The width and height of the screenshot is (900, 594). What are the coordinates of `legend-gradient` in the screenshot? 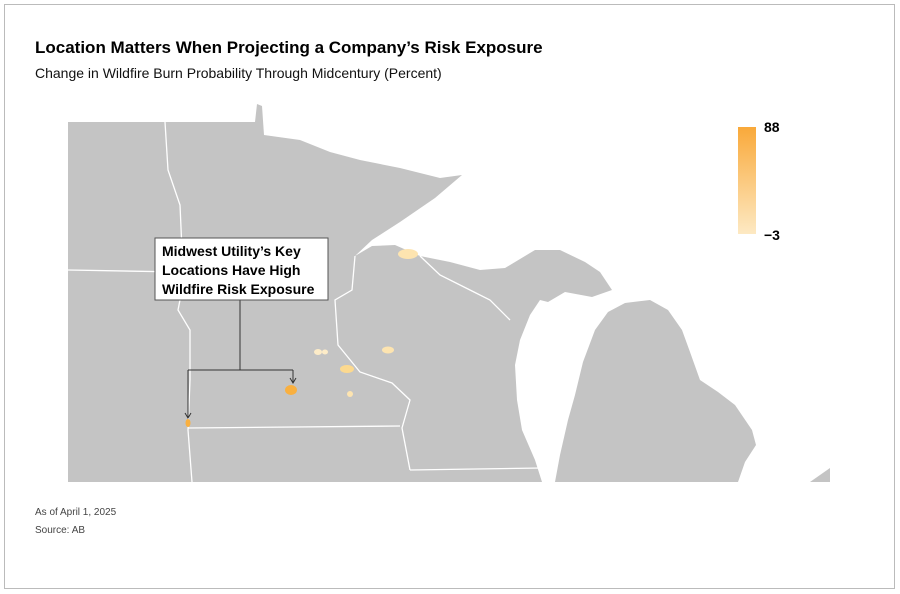 It's located at (747, 180).